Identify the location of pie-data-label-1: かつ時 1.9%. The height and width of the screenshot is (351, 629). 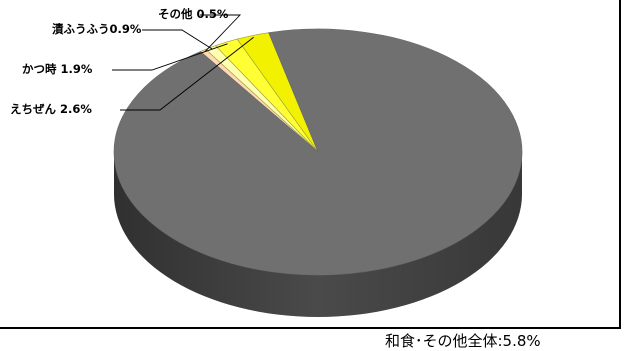
(57, 69).